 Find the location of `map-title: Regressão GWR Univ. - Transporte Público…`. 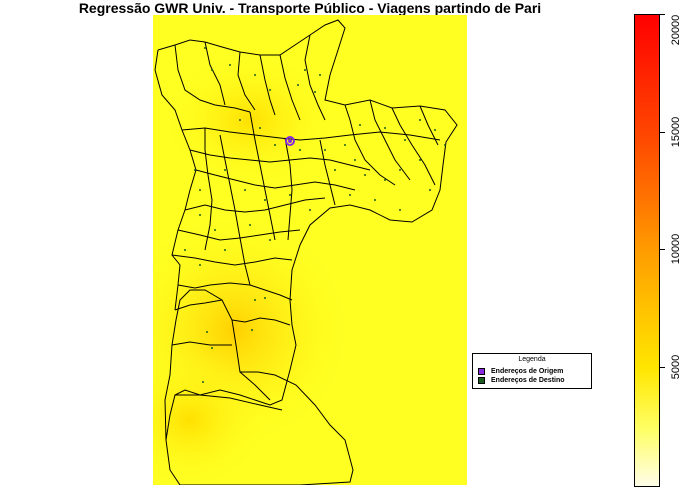

map-title: Regressão GWR Univ. - Transporte Público… is located at coordinates (310, 8).